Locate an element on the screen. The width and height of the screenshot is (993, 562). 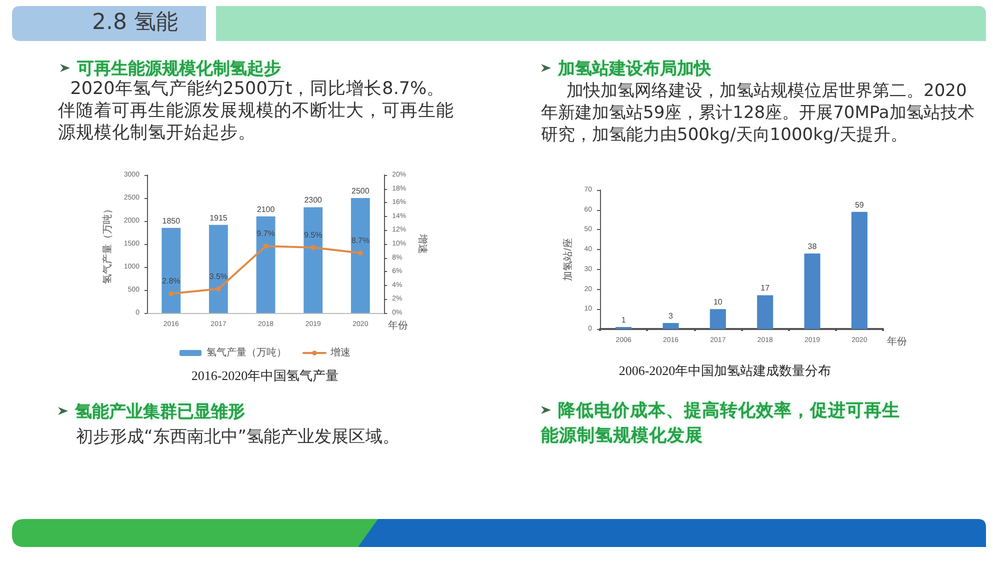
text: 2016-2020年中国氢气产量 is located at coordinates (265, 375).